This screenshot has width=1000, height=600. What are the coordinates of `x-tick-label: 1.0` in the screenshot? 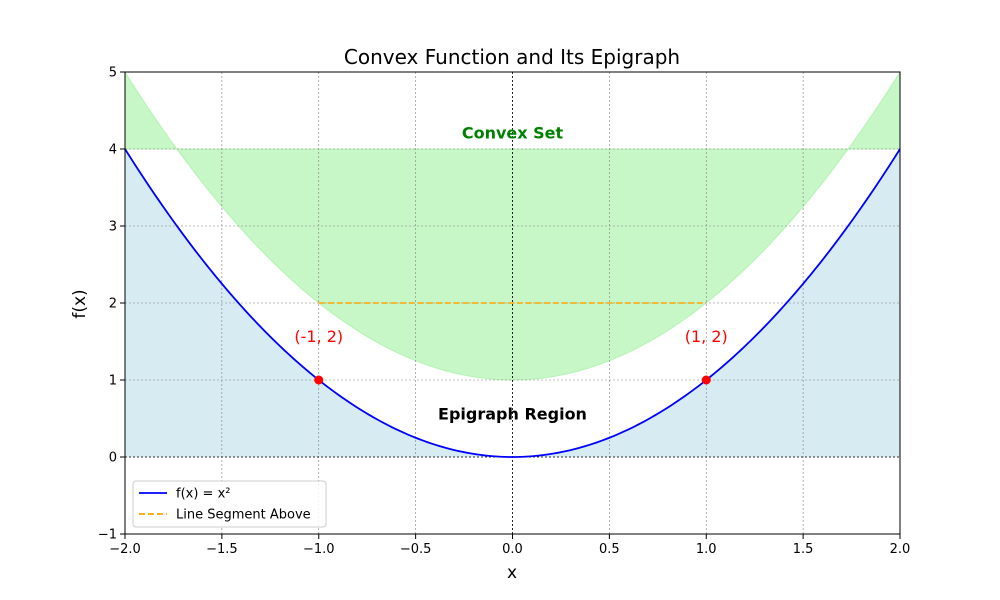 It's located at (706, 549).